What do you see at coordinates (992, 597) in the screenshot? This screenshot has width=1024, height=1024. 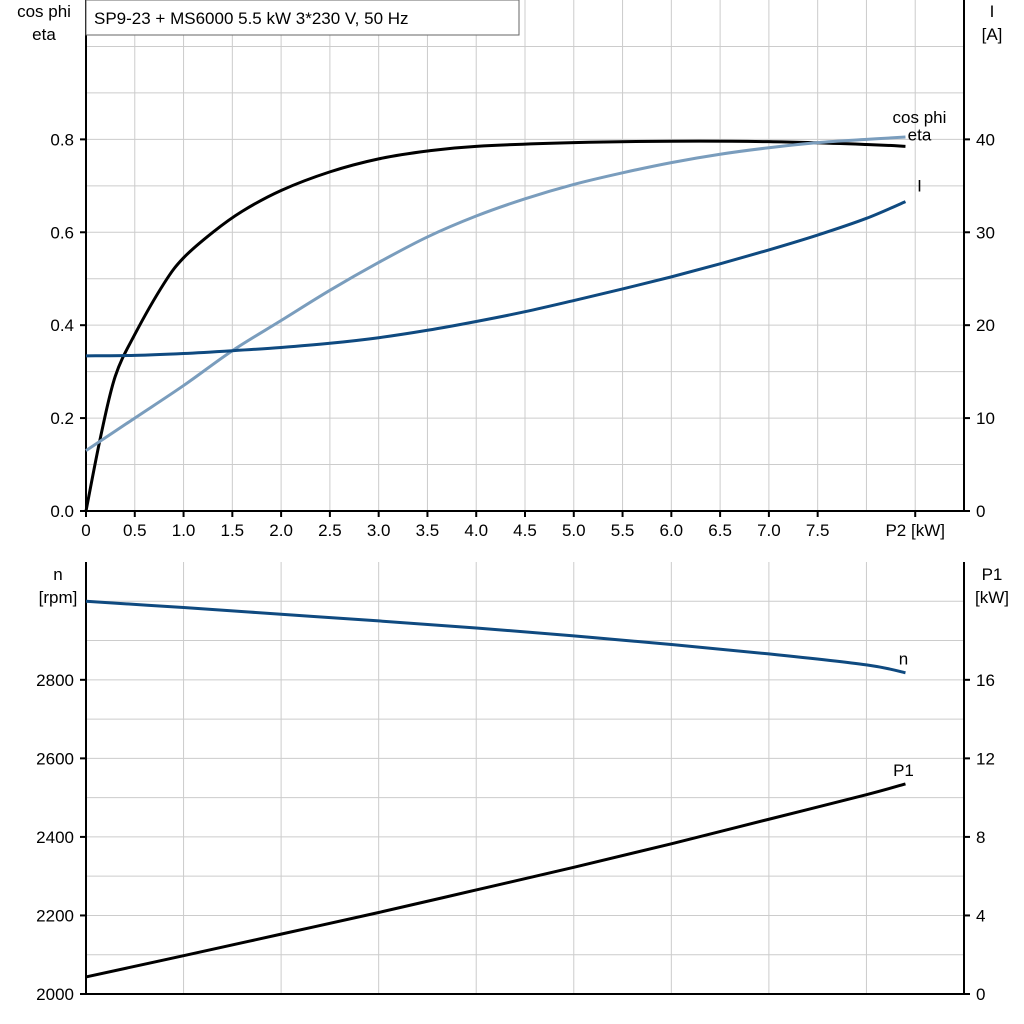 I see `y-axis-label-right: [kW]` at bounding box center [992, 597].